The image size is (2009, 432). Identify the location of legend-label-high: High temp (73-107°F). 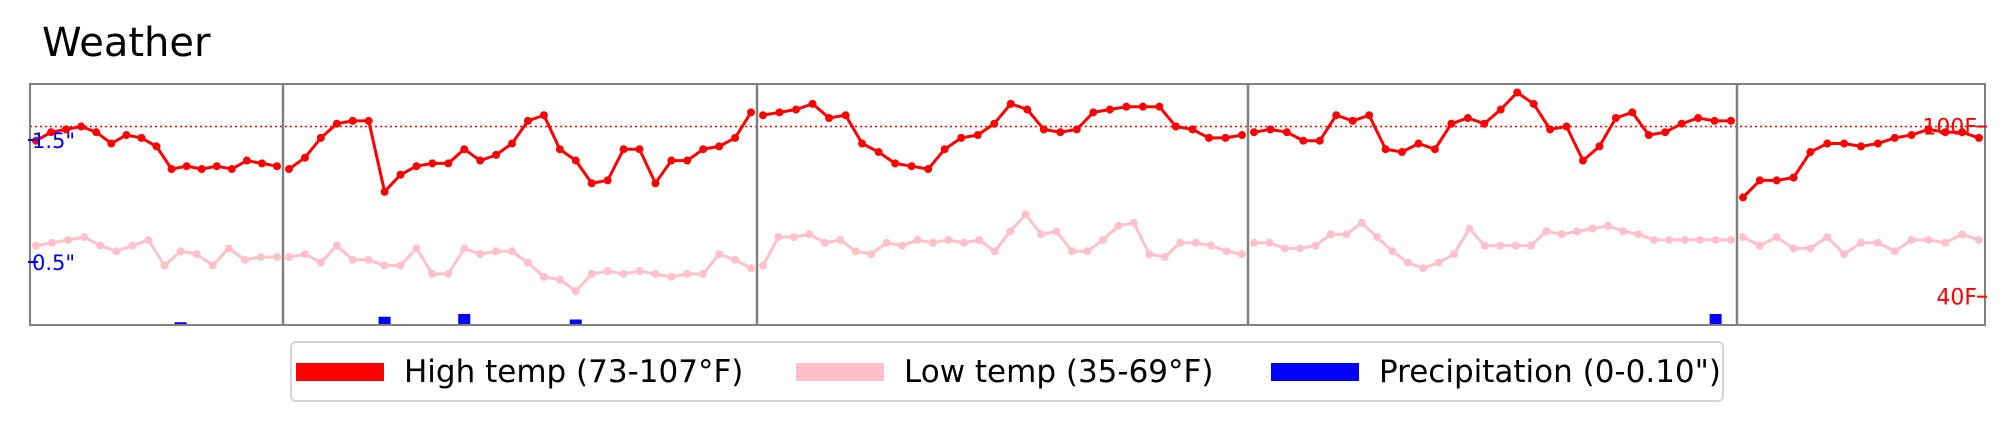
(574, 371).